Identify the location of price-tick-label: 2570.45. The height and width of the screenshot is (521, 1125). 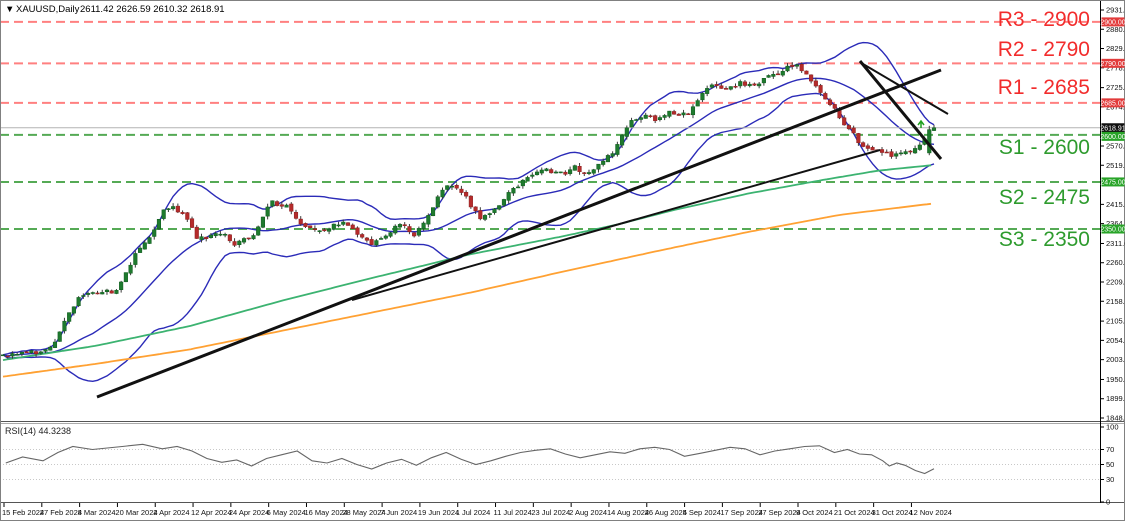
(1115, 145).